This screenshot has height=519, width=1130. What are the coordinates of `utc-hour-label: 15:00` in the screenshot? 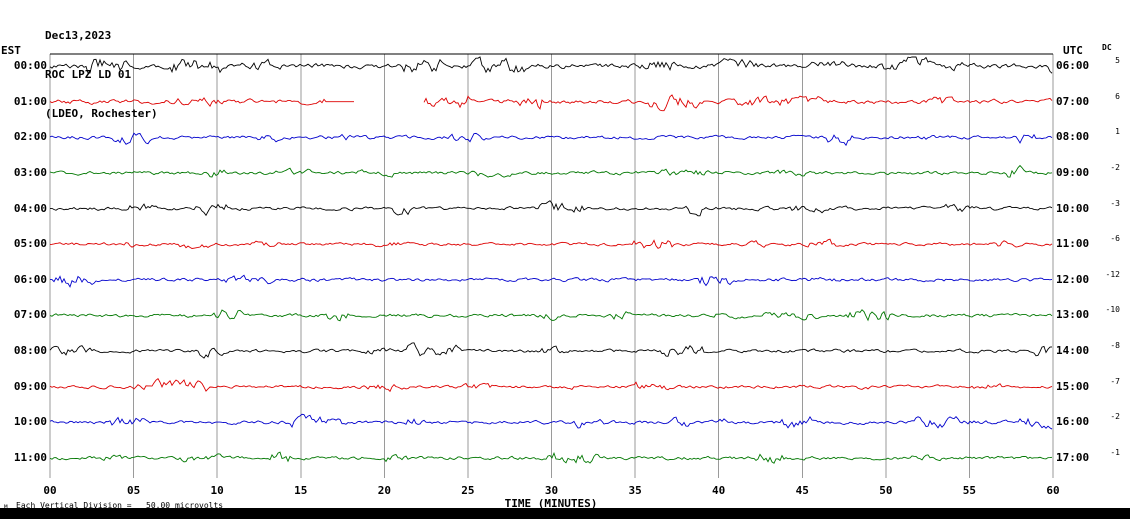 It's located at (1073, 386).